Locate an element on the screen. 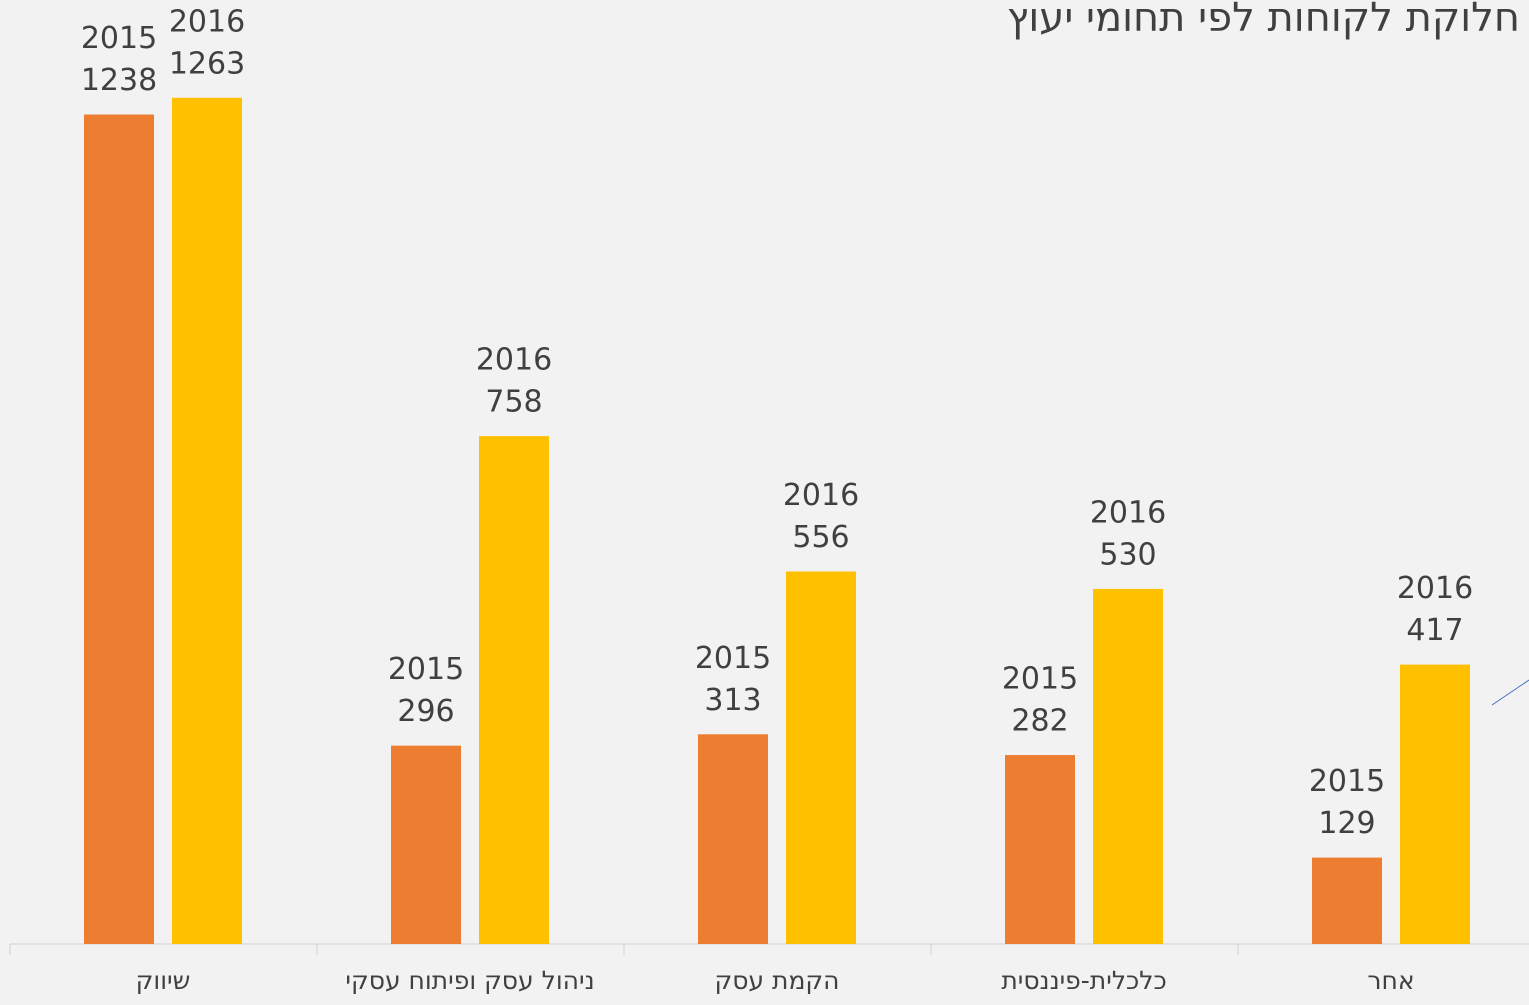 The width and height of the screenshot is (1529, 1005). data-label: 417 is located at coordinates (1434, 630).